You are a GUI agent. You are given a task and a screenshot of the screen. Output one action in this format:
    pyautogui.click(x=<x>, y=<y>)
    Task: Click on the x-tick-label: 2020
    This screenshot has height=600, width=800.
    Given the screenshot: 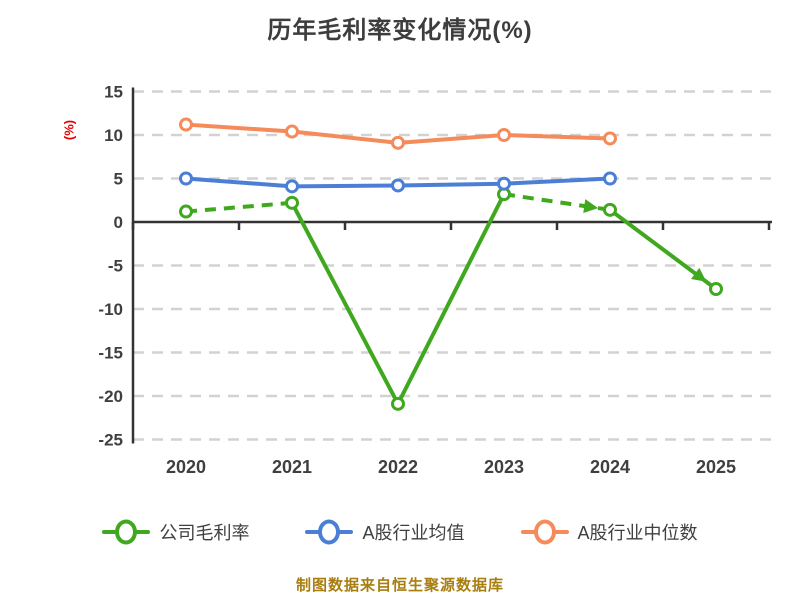 What is the action you would take?
    pyautogui.click(x=186, y=467)
    